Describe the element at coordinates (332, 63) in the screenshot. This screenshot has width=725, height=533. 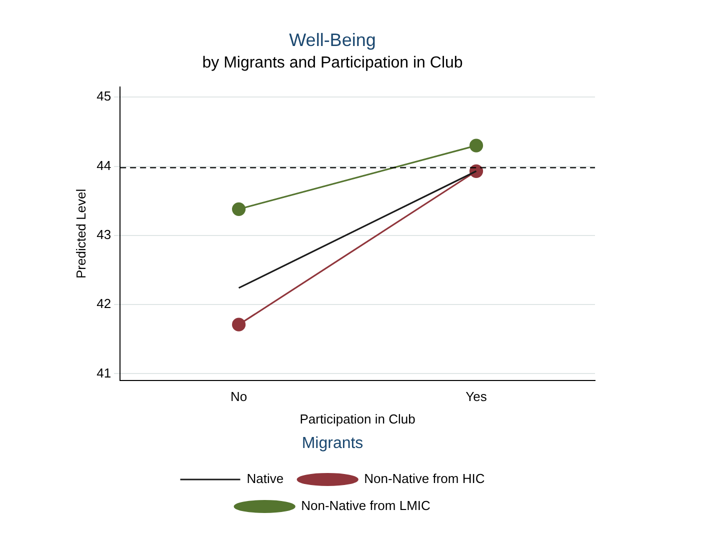
I see `chart-subtitle: by Migrants and Participation in Club` at that location.